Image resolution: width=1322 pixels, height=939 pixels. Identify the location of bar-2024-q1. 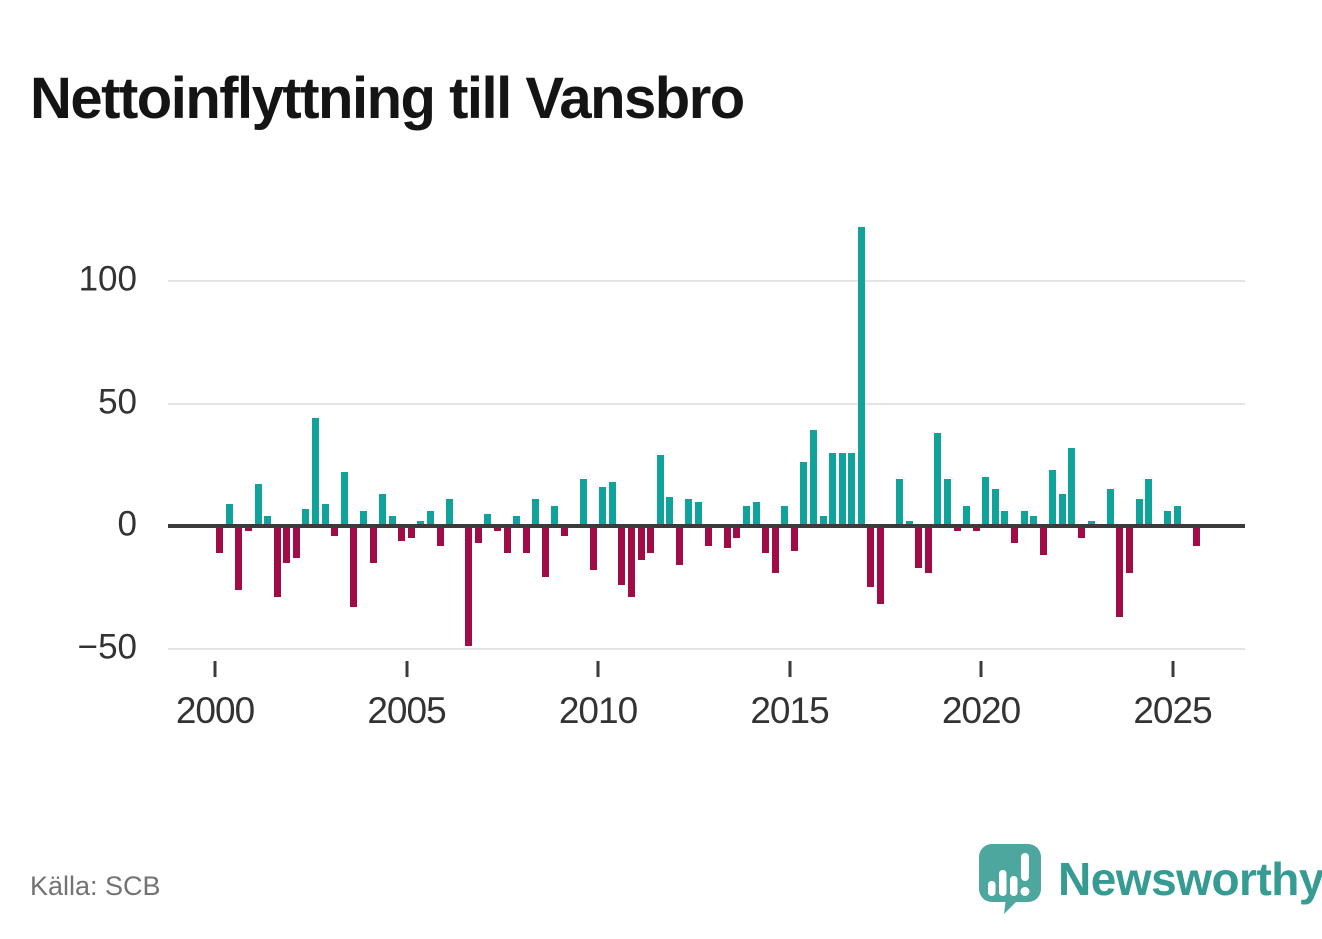
(1139, 512).